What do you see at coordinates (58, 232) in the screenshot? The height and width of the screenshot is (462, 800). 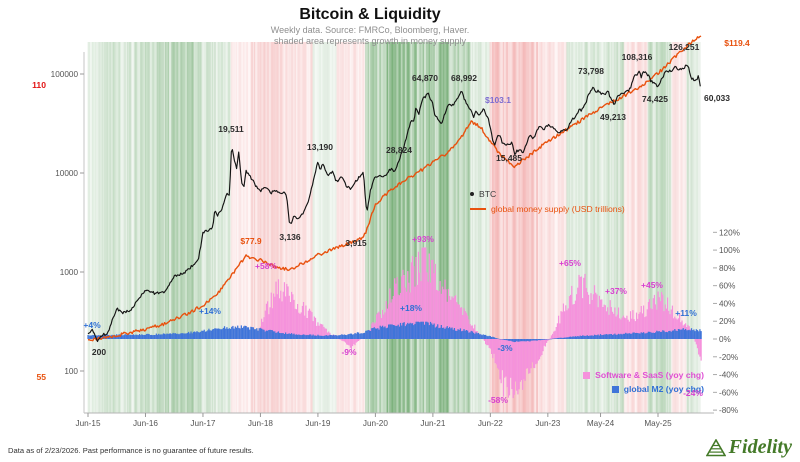 I see `left-axis: 100000 10000 1000 100 110 55` at bounding box center [58, 232].